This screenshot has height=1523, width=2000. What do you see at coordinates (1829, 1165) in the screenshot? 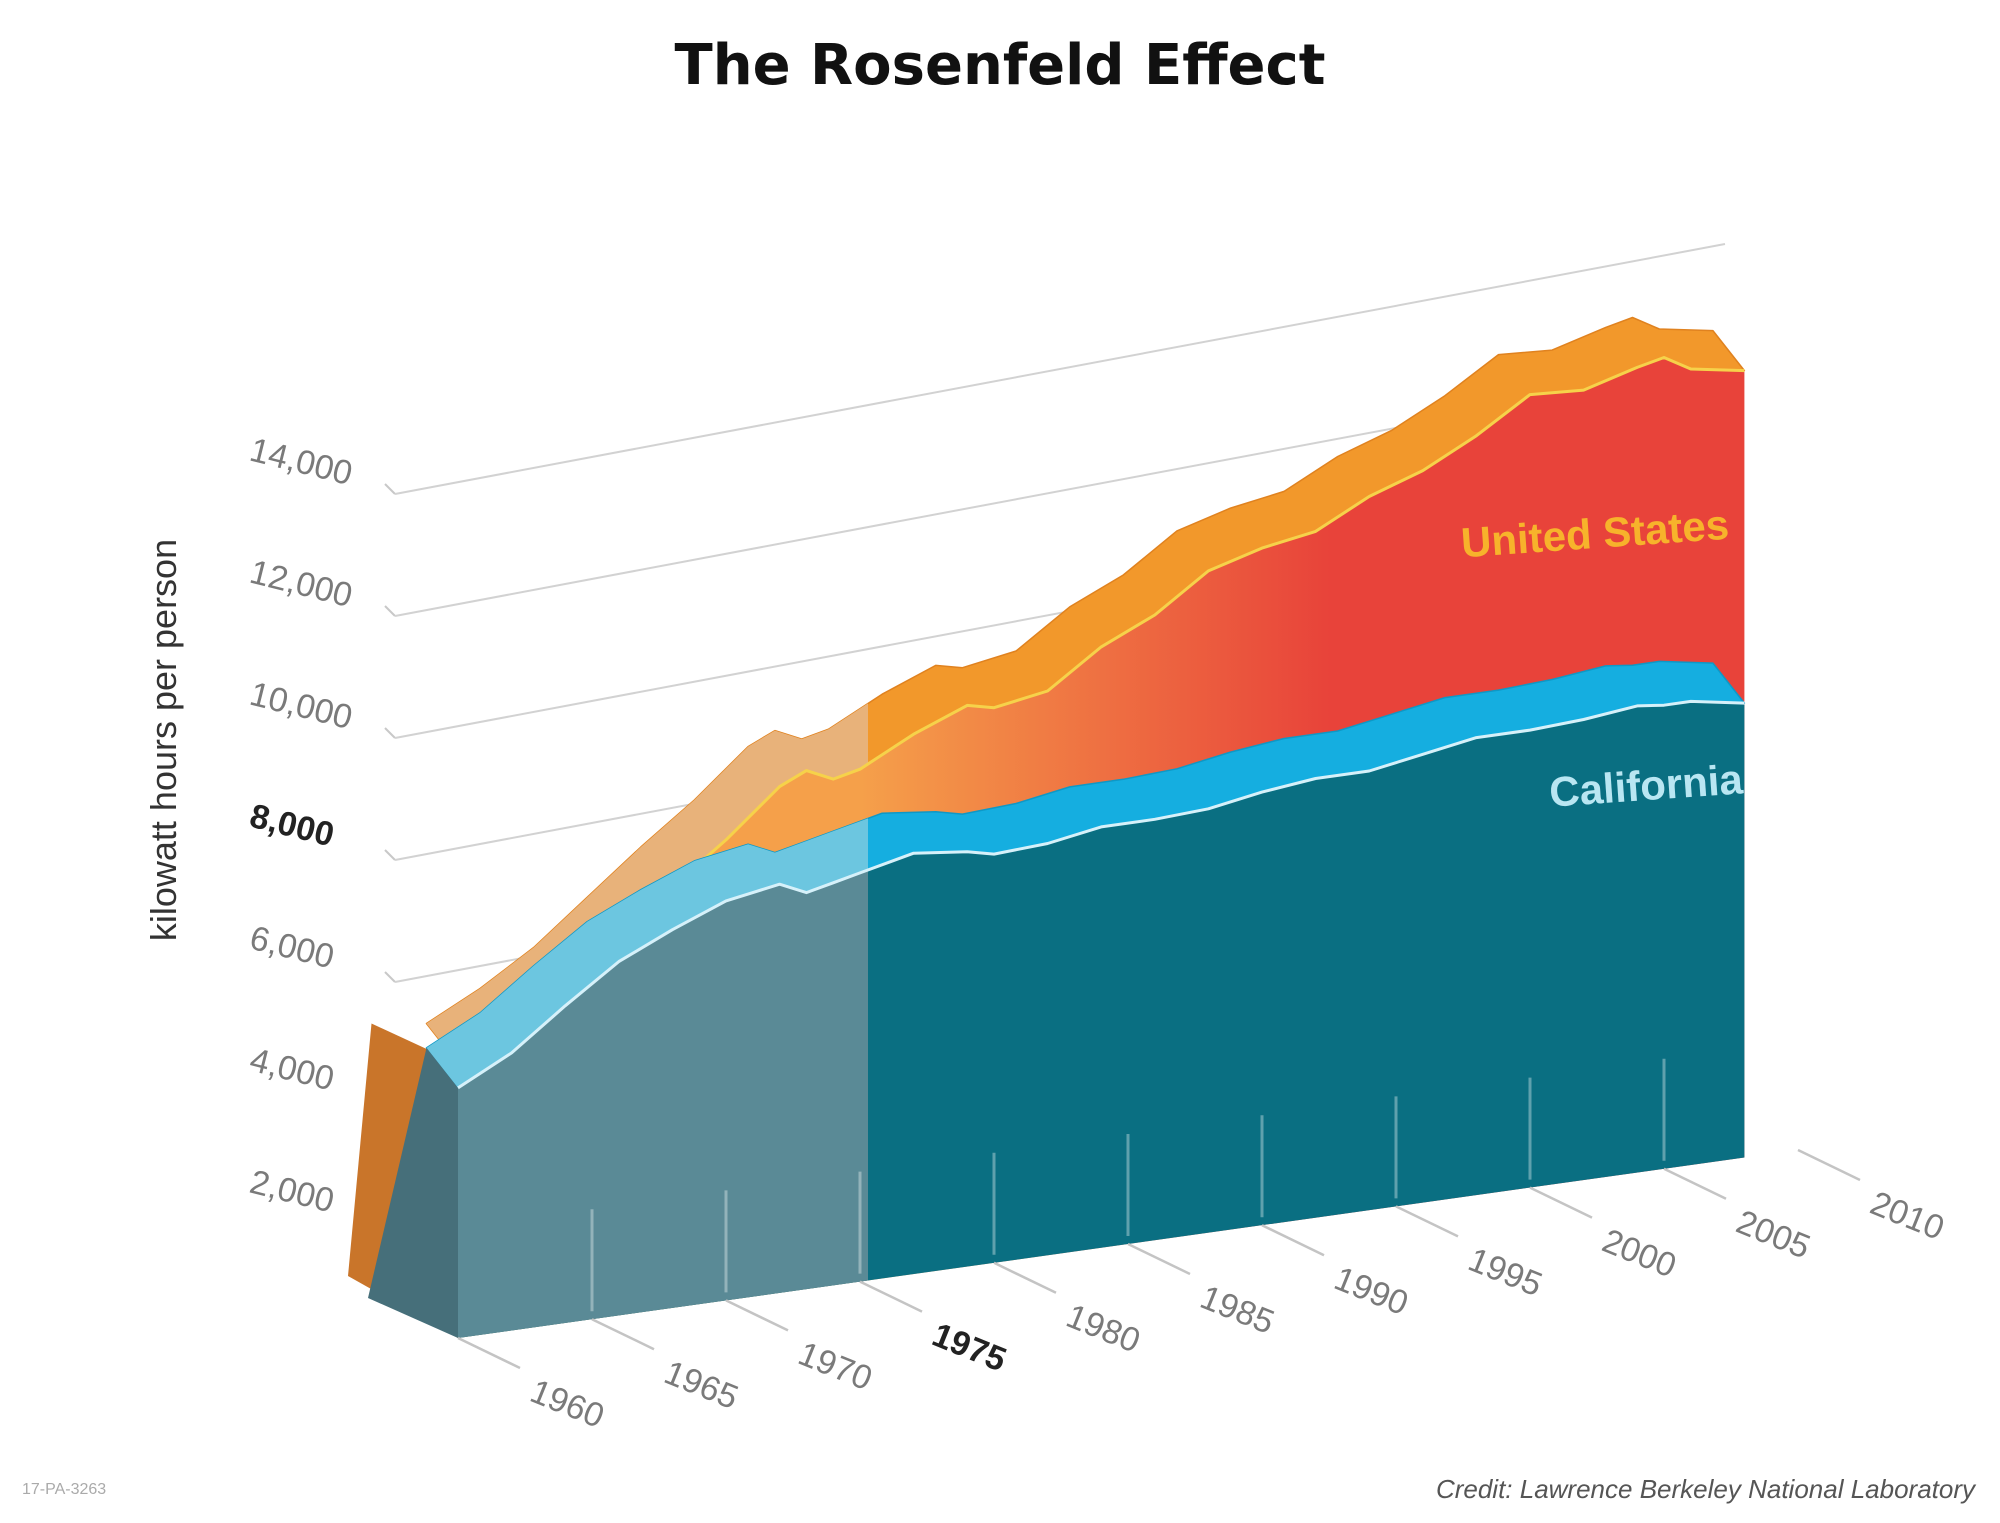
I see `x-tick-2010` at bounding box center [1829, 1165].